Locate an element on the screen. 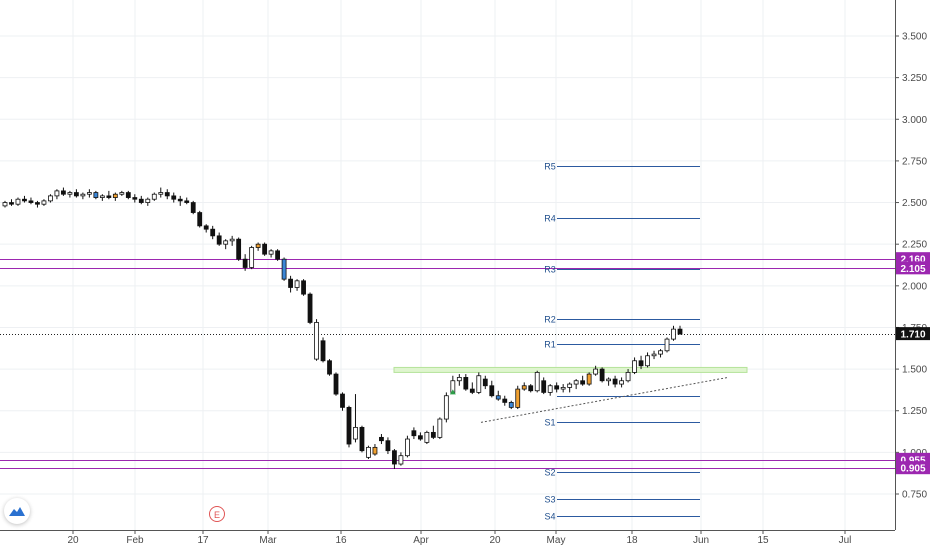  level-price-tag: 2.160 is located at coordinates (912, 260).